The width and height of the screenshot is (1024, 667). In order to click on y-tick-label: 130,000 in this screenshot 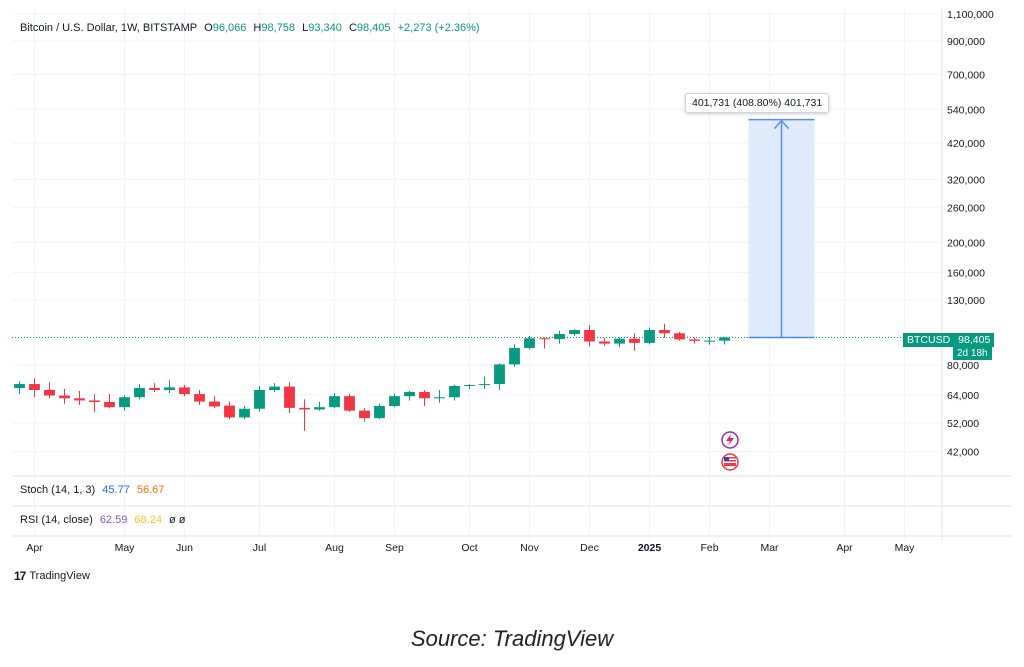, I will do `click(966, 301)`.